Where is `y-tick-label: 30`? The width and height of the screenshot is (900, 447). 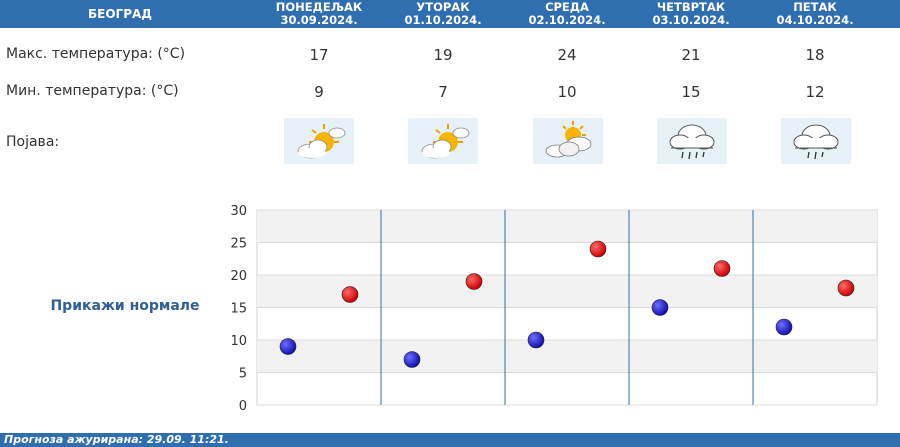
y-tick-label: 30 is located at coordinates (238, 211).